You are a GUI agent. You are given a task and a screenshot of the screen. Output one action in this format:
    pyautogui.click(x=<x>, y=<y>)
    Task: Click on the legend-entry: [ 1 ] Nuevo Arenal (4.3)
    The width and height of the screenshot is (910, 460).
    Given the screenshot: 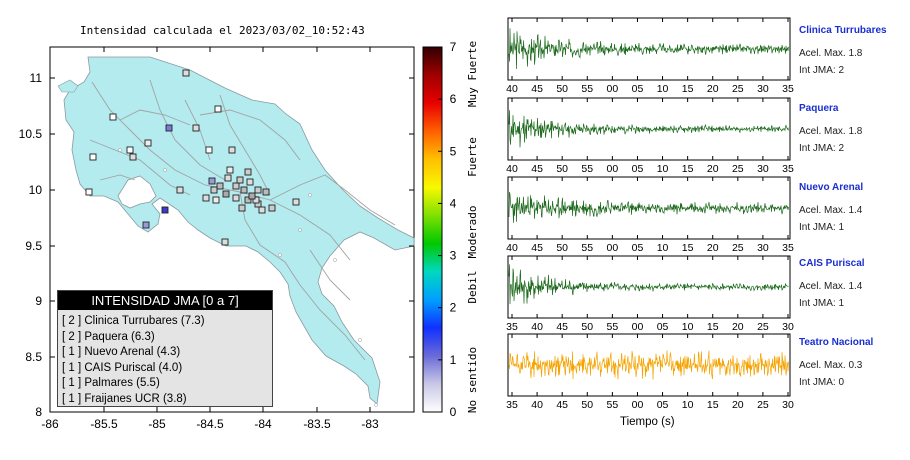 What is the action you would take?
    pyautogui.click(x=121, y=352)
    